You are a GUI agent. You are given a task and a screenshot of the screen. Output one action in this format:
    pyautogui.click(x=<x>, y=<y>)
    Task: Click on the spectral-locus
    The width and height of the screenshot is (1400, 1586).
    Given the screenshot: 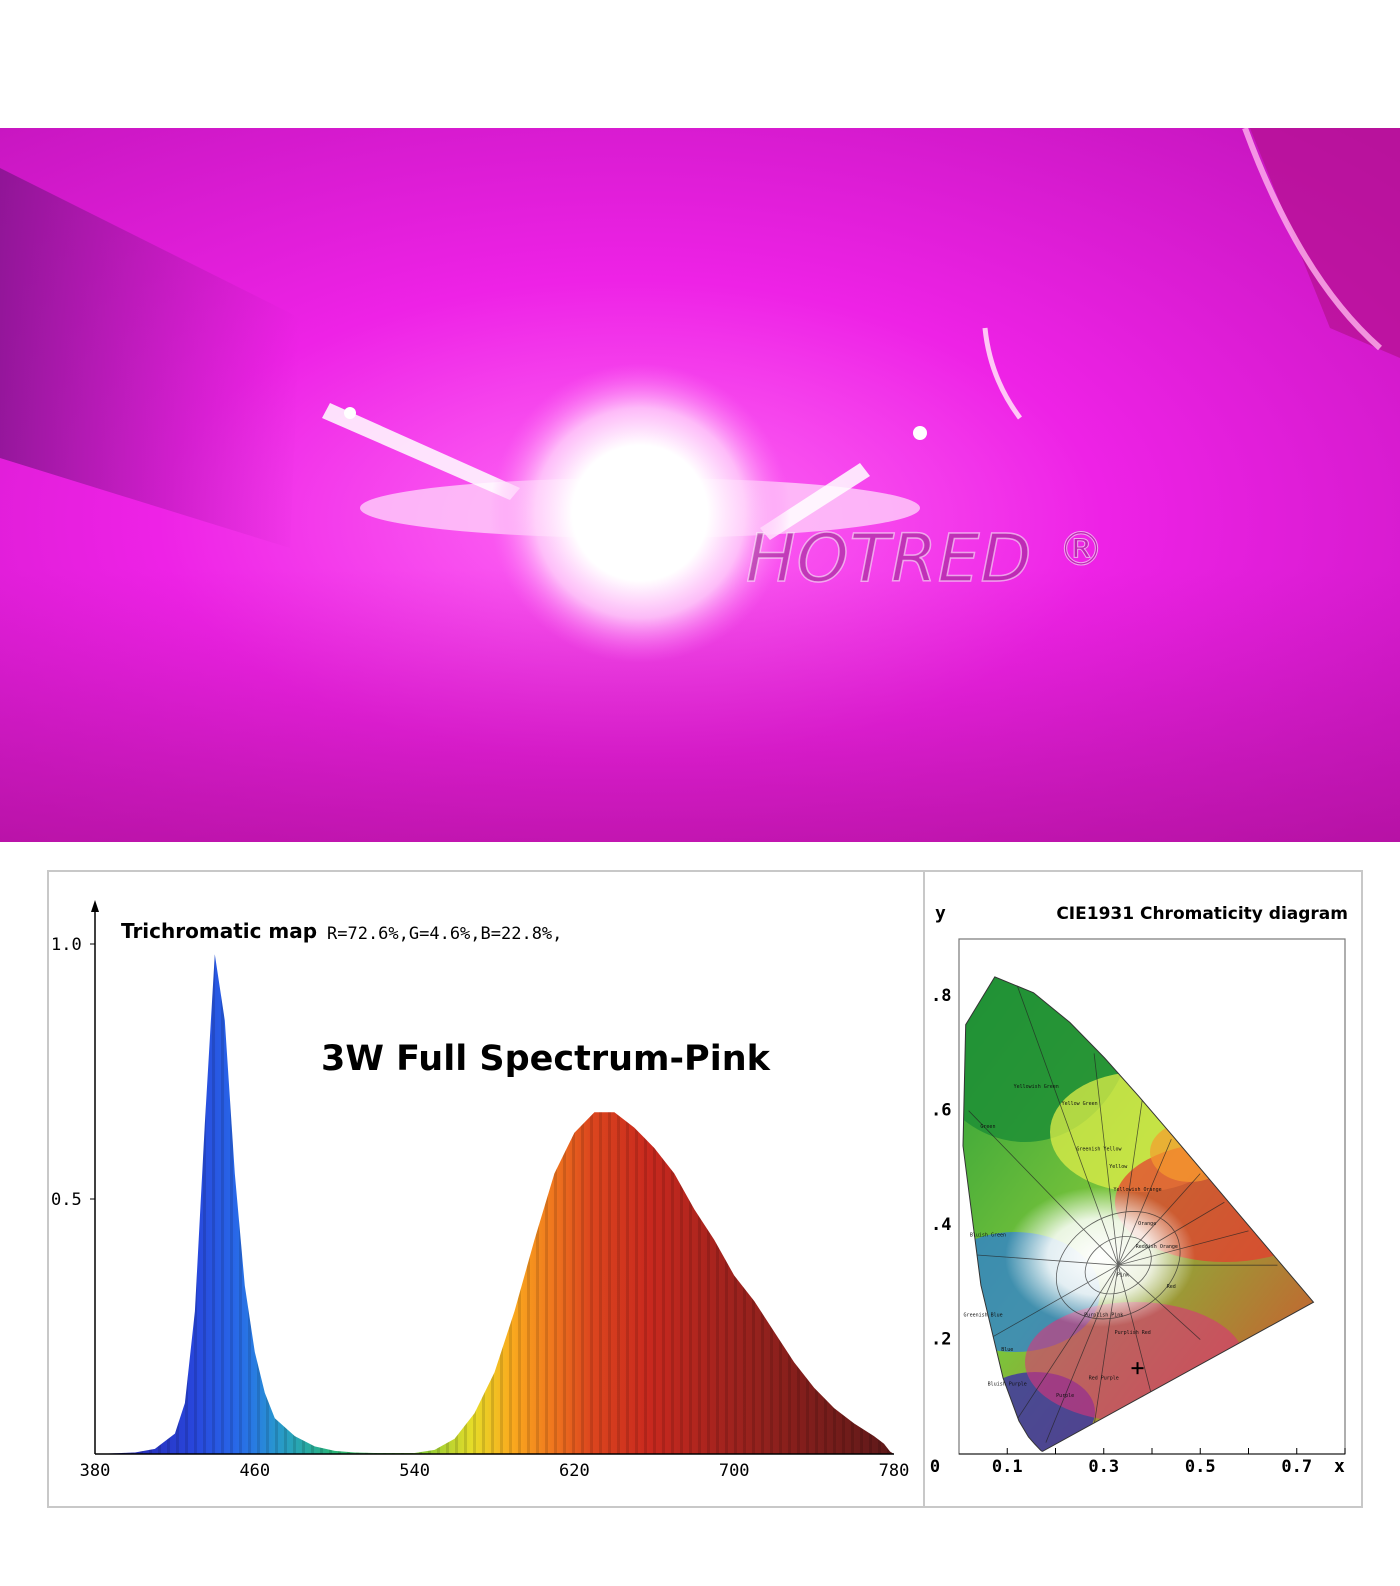 What is the action you would take?
    pyautogui.click(x=1138, y=1214)
    